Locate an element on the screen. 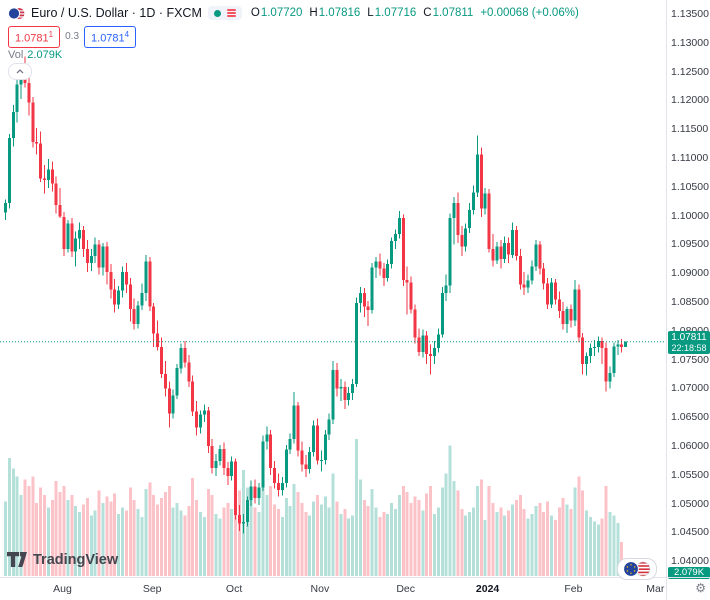  ohlc-open: O 1.07720 is located at coordinates (276, 13).